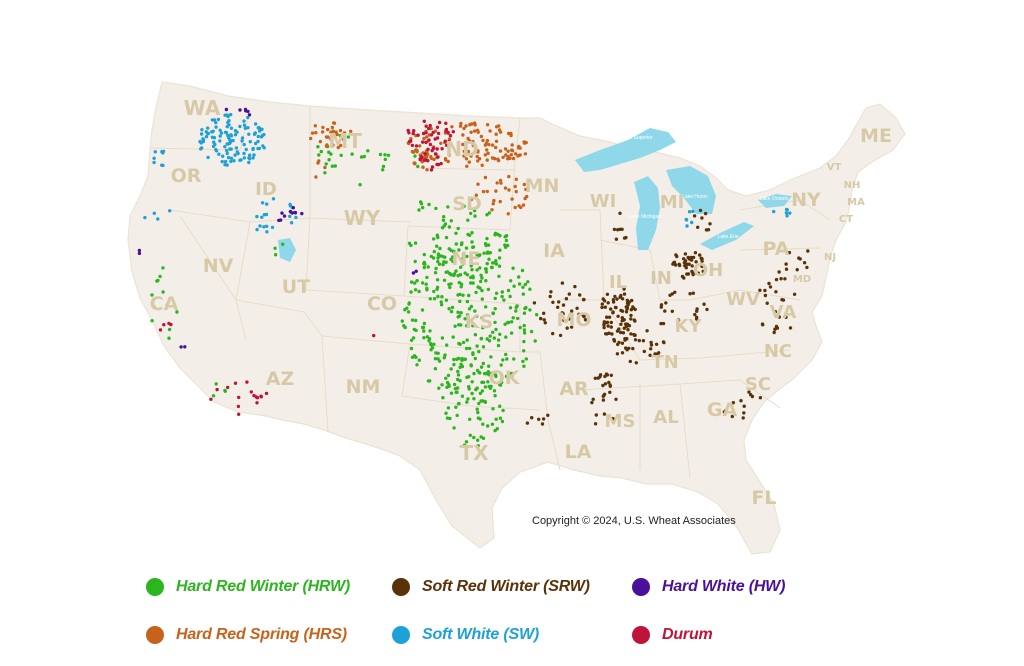  I want to click on legend-label-hrs: Hard Red Spring (HRS), so click(261, 634).